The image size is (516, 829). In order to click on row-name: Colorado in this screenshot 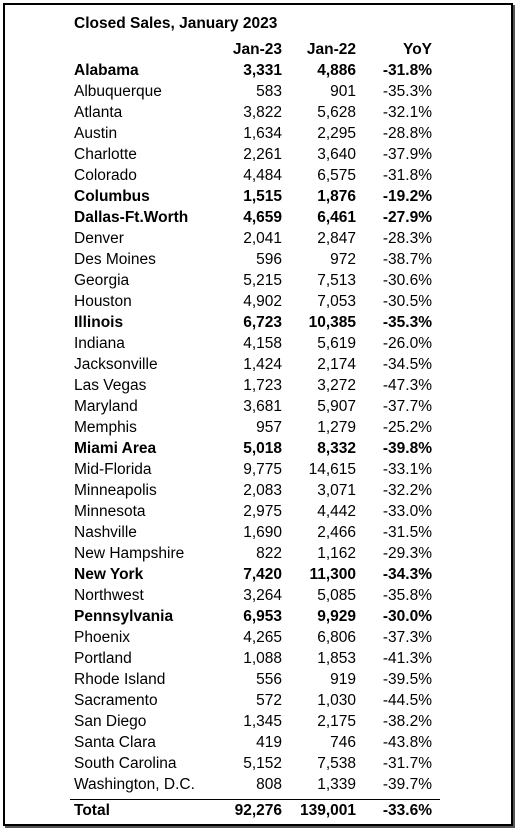, I will do `click(105, 175)`.